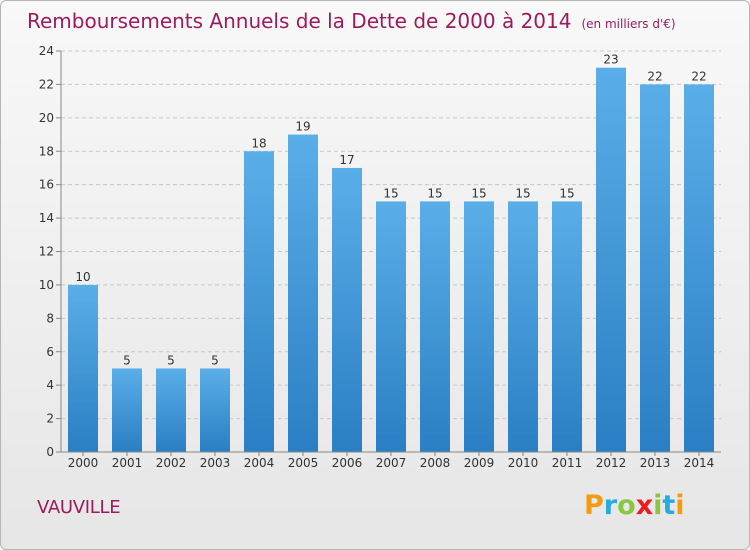 The image size is (750, 550). Describe the element at coordinates (628, 24) in the screenshot. I see `chart-unit: (en milliers d'€)` at that location.